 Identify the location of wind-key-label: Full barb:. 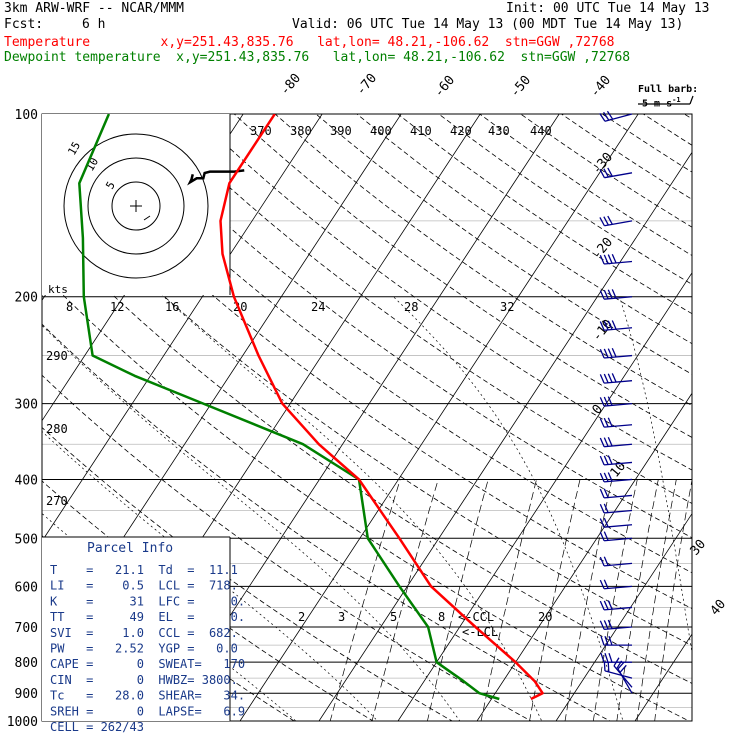
(668, 89).